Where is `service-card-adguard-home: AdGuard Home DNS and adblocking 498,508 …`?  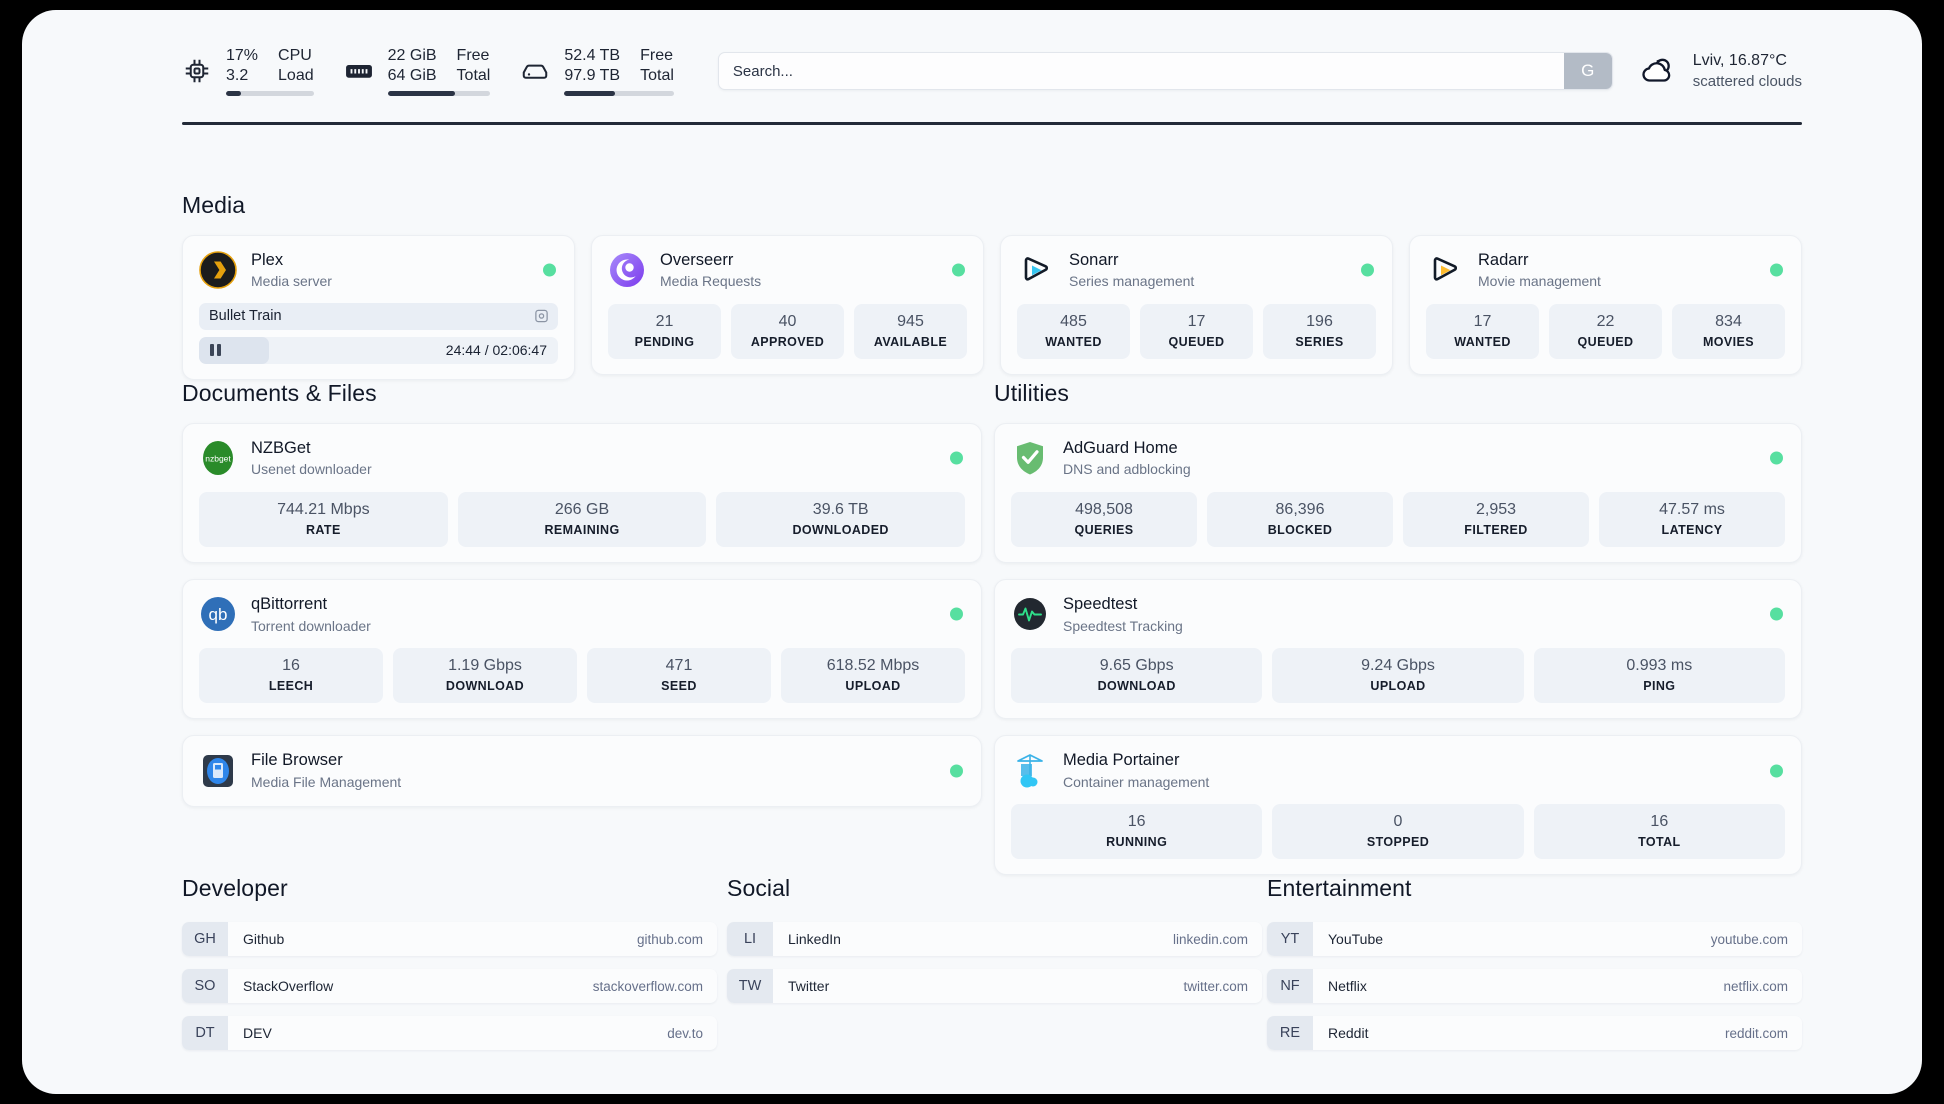
service-card-adguard-home: AdGuard Home DNS and adblocking 498,508 … is located at coordinates (1398, 493).